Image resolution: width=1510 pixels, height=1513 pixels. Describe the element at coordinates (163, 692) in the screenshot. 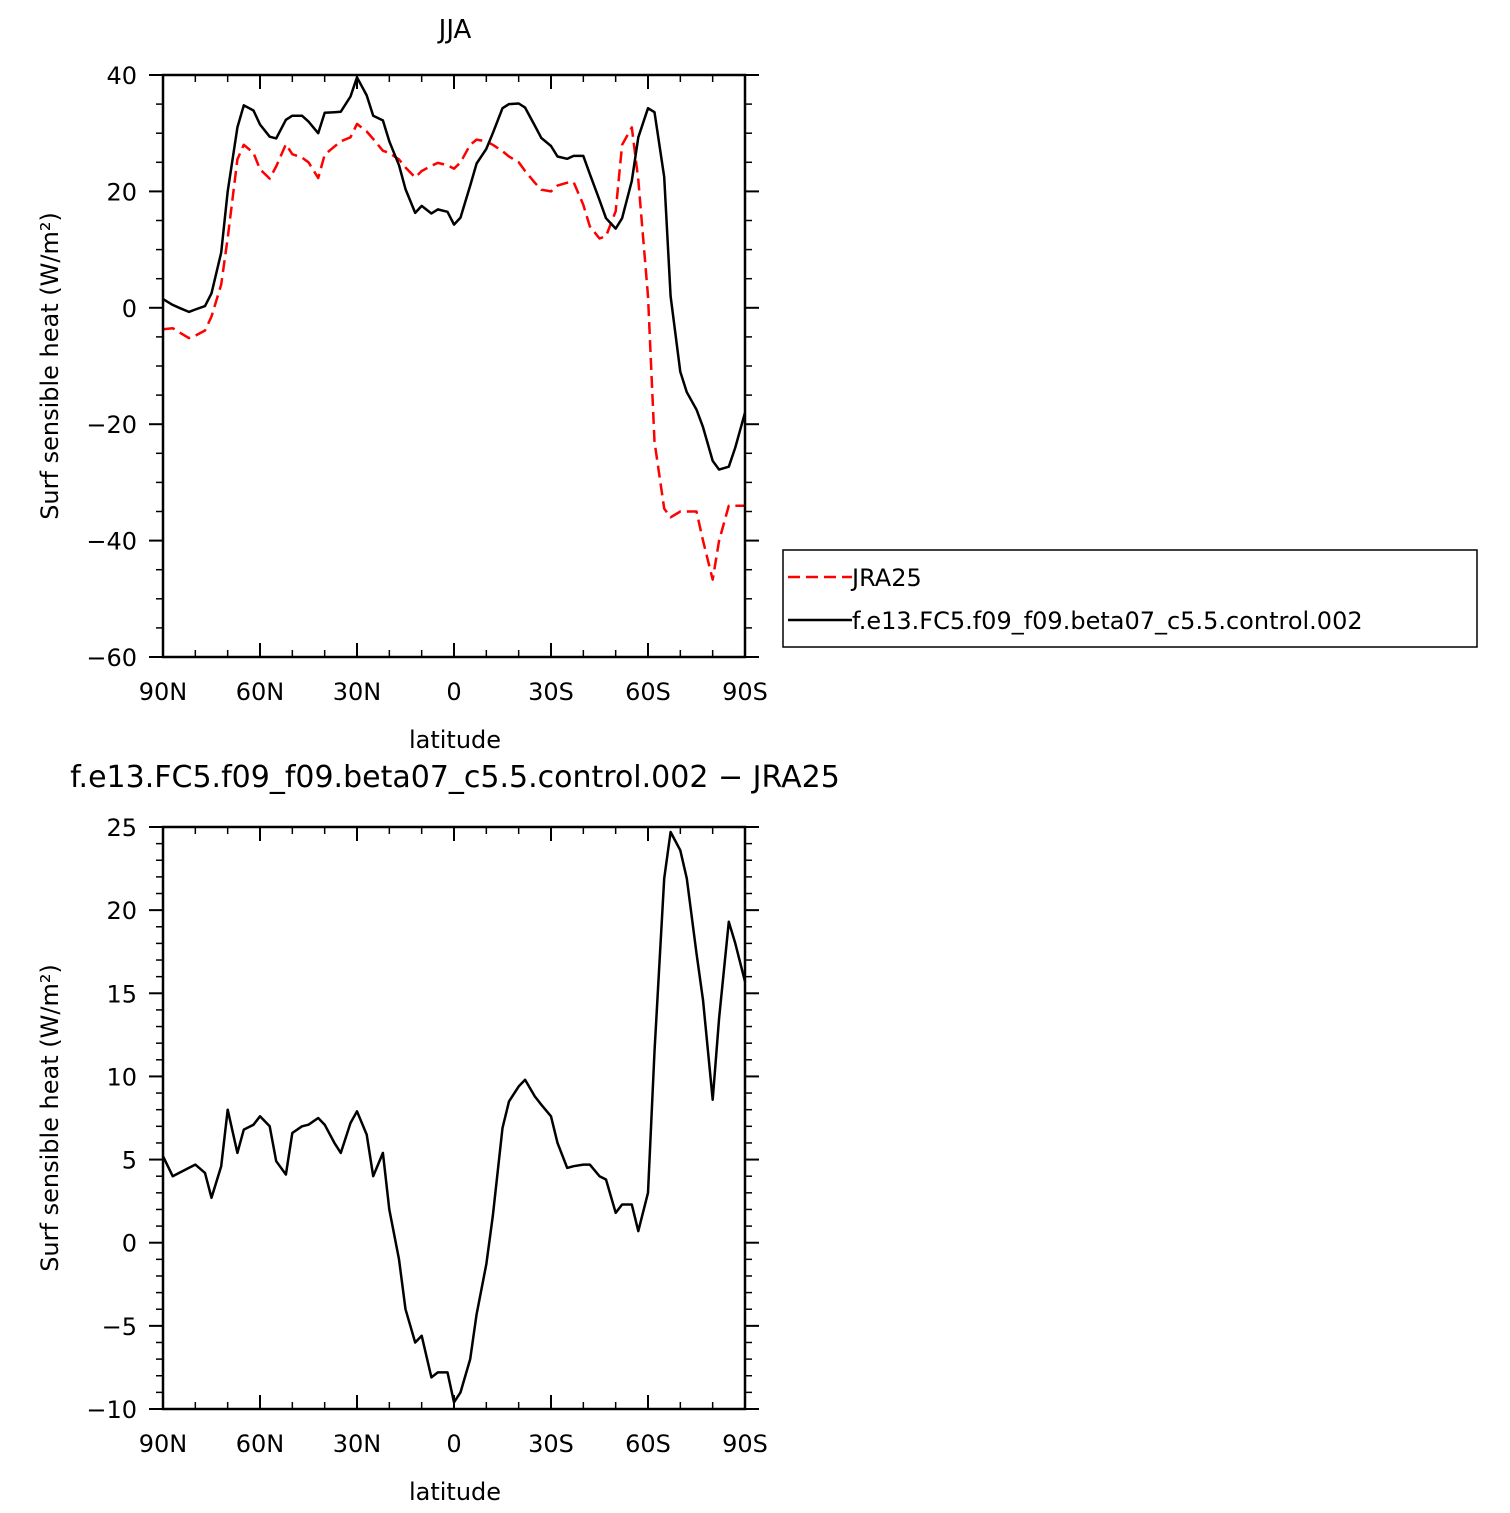

I see `top-x-tick-label: 90N` at that location.